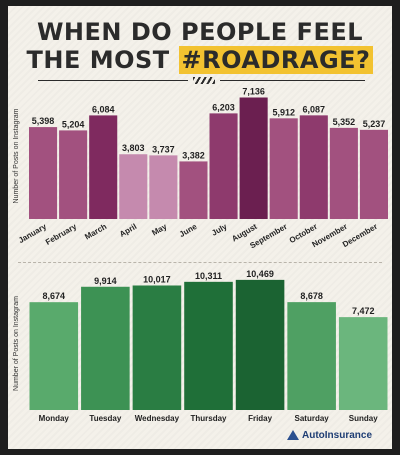 The width and height of the screenshot is (400, 455). I want to click on bar-january, so click(43, 173).